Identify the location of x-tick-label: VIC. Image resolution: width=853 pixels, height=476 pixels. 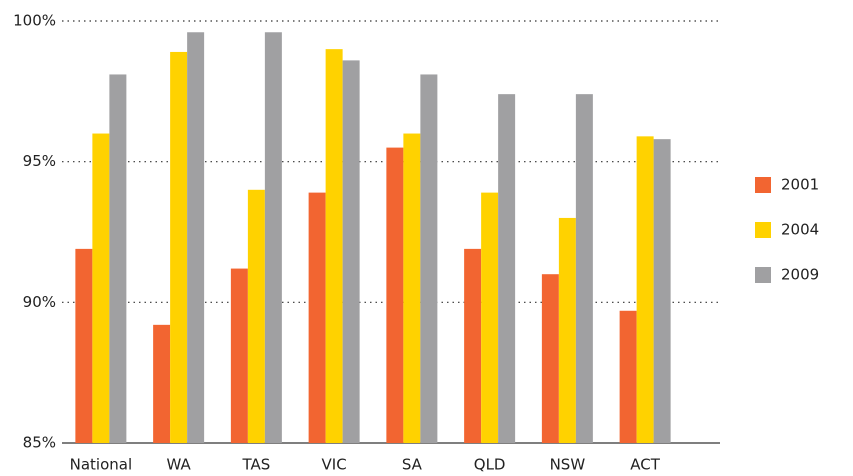
(334, 465).